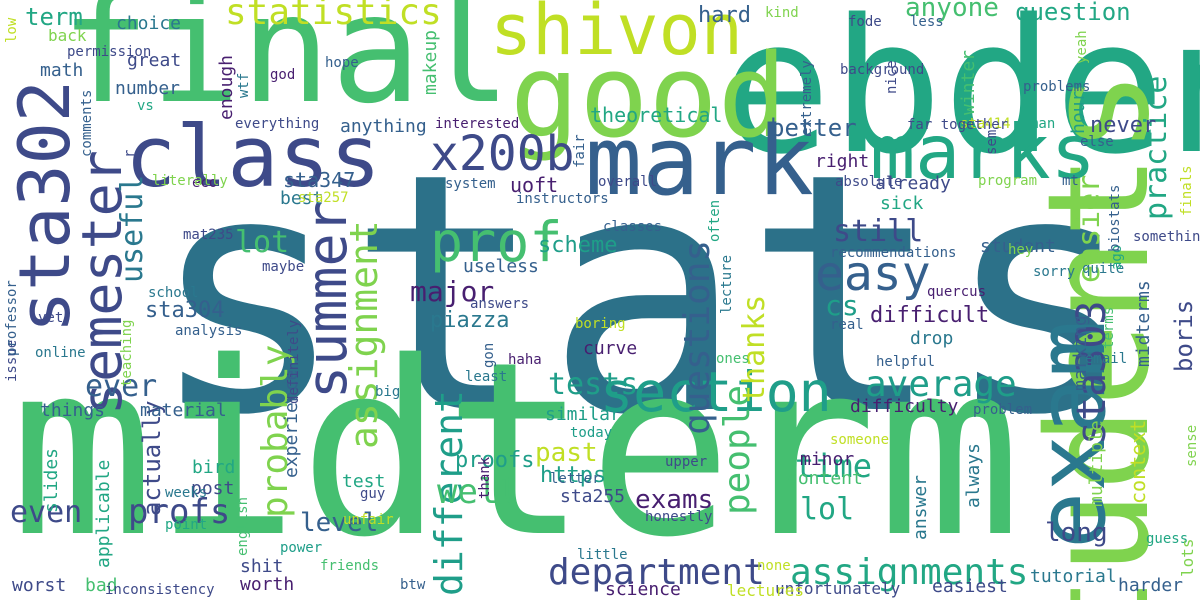 This screenshot has height=600, width=1200. I want to click on cloud-word: low, so click(12, 30).